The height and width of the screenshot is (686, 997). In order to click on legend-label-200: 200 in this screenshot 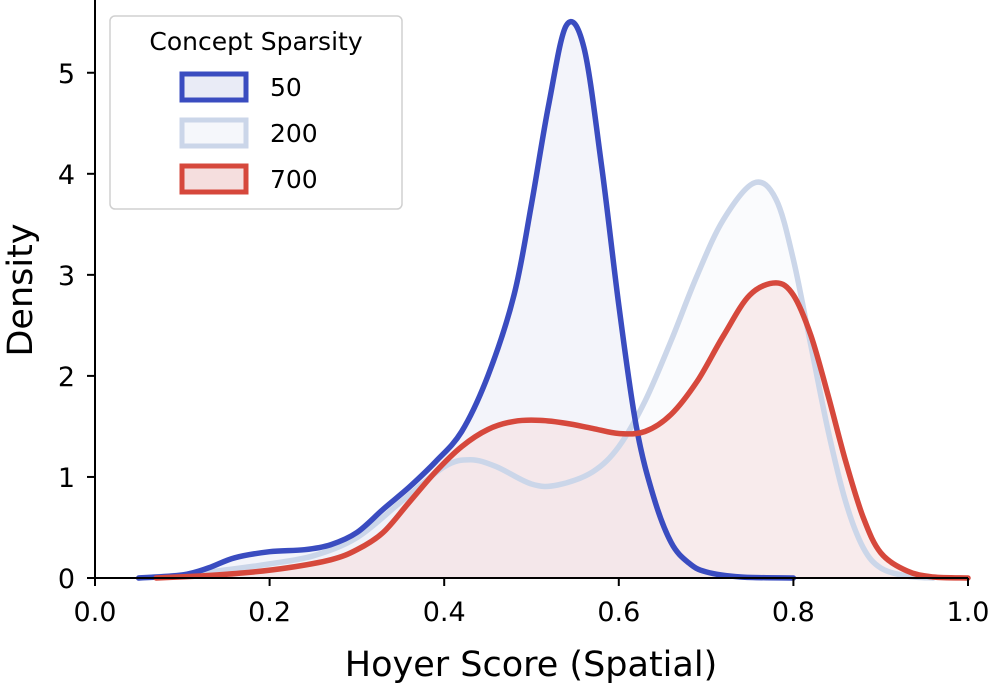, I will do `click(294, 133)`.